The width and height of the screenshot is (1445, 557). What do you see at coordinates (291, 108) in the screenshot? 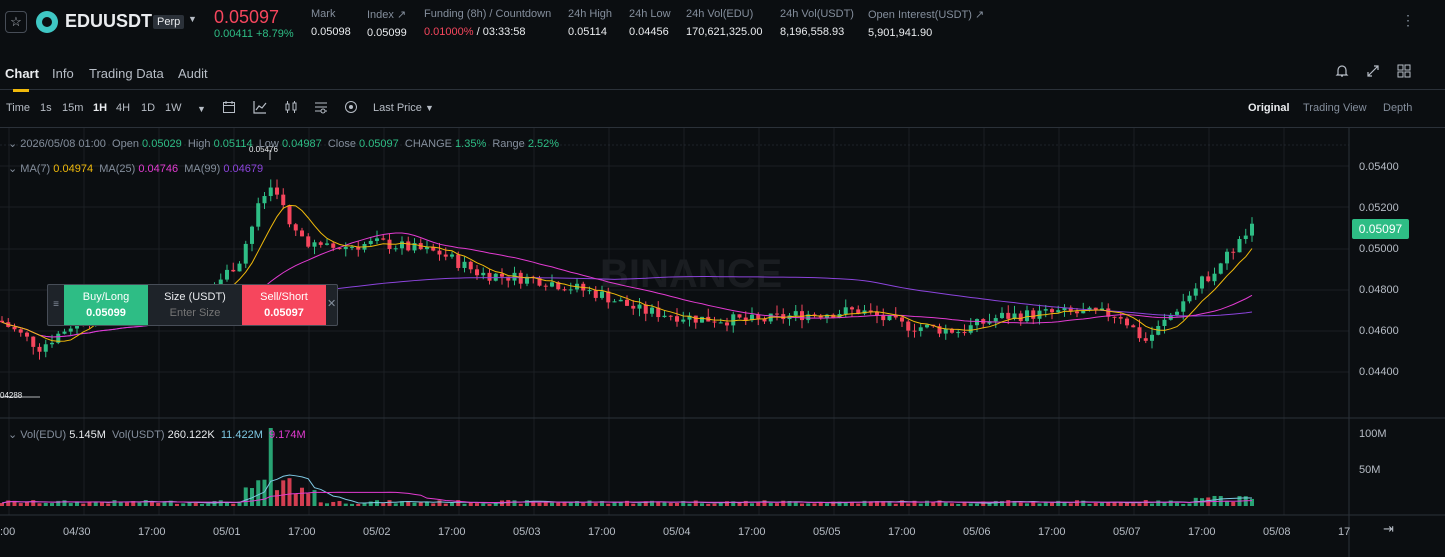
I see `candle-type-icon` at bounding box center [291, 108].